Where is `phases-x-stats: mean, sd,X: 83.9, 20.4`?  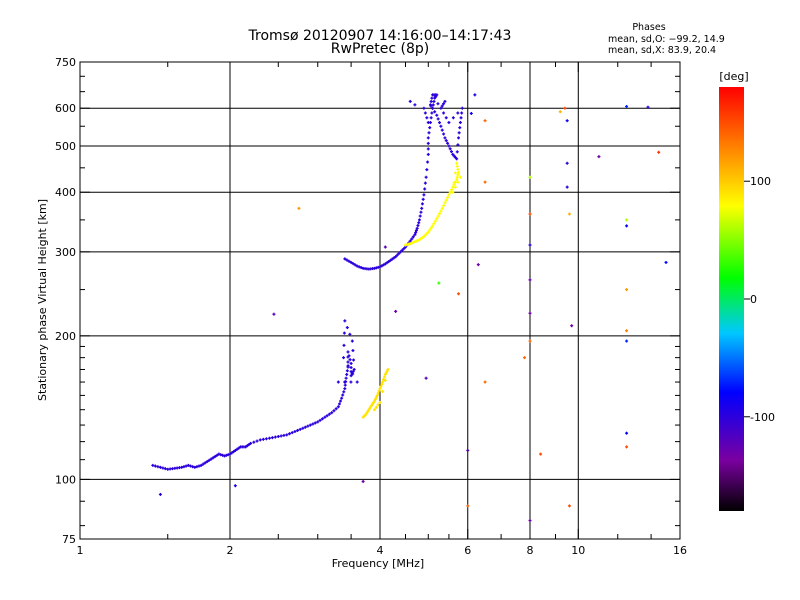
phases-x-stats: mean, sd,X: 83.9, 20.4 is located at coordinates (662, 50).